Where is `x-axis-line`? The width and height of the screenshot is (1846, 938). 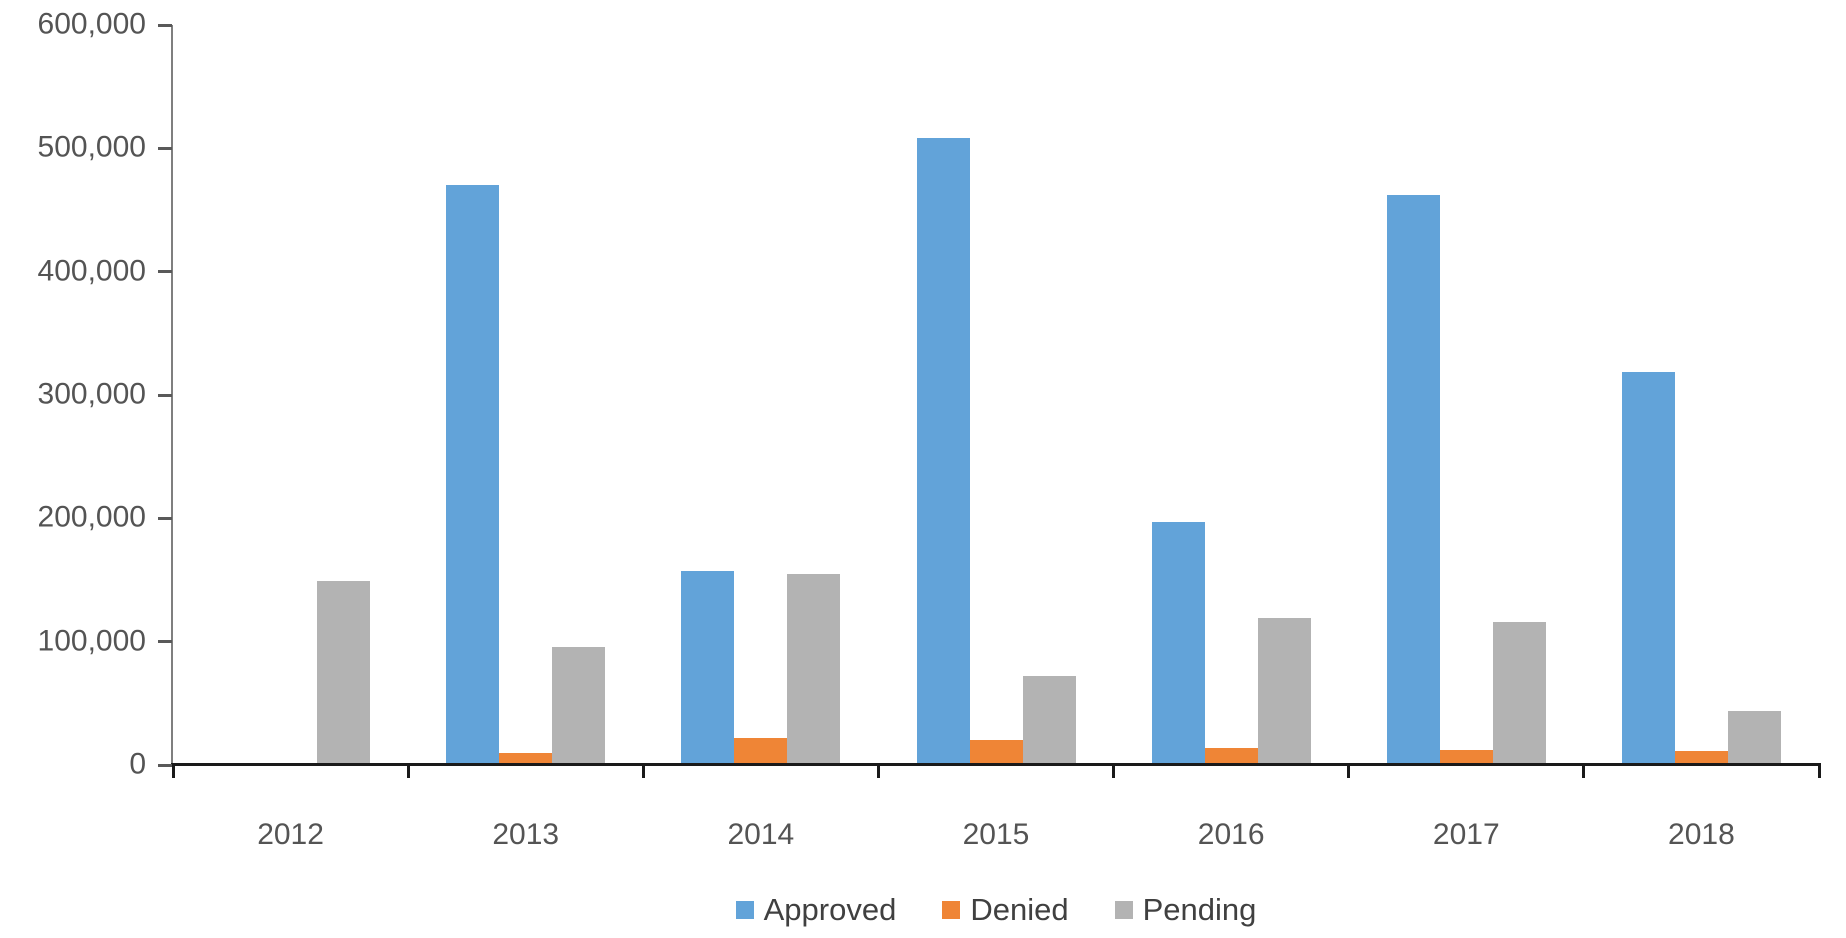 x-axis-line is located at coordinates (996, 764).